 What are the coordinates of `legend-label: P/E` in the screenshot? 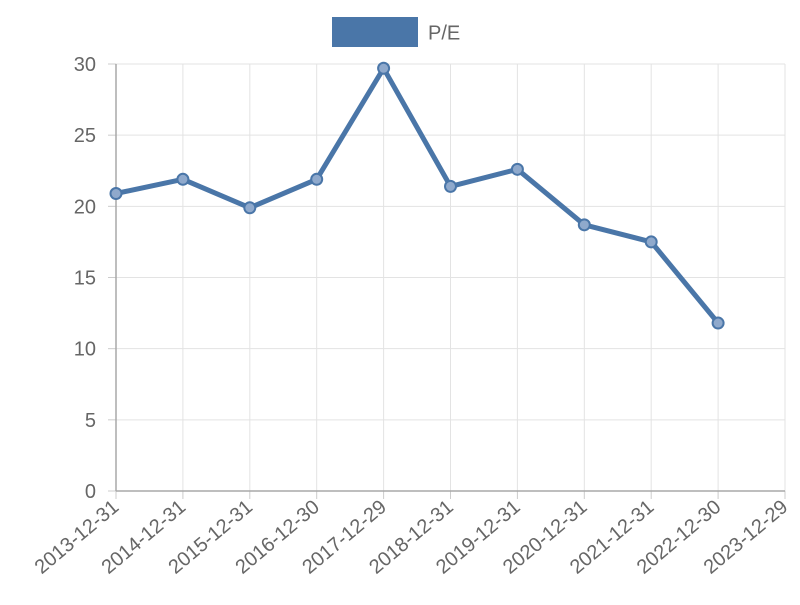 It's located at (444, 34).